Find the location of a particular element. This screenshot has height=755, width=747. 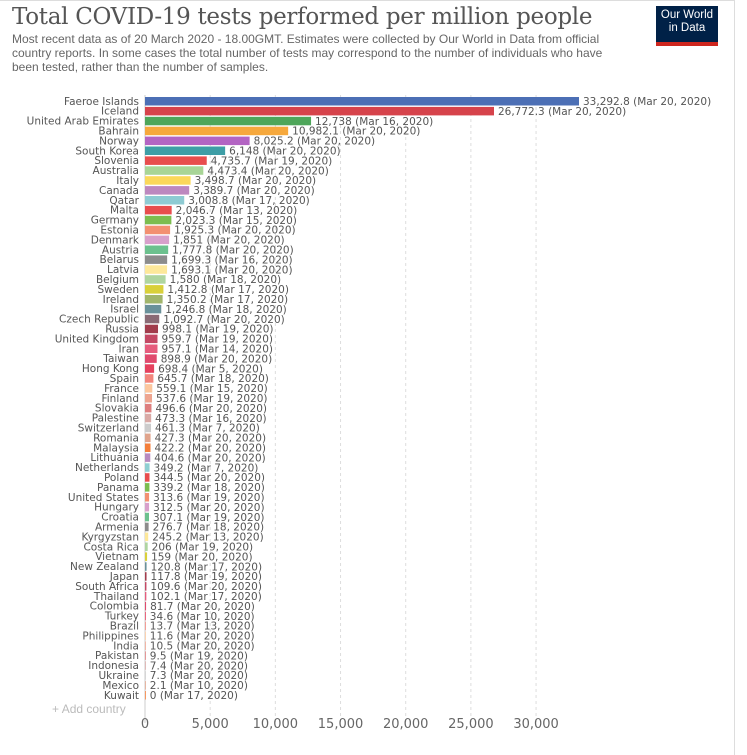

bar-row: Colombia 81.7 (Mar 20, 2020) is located at coordinates (172, 607).